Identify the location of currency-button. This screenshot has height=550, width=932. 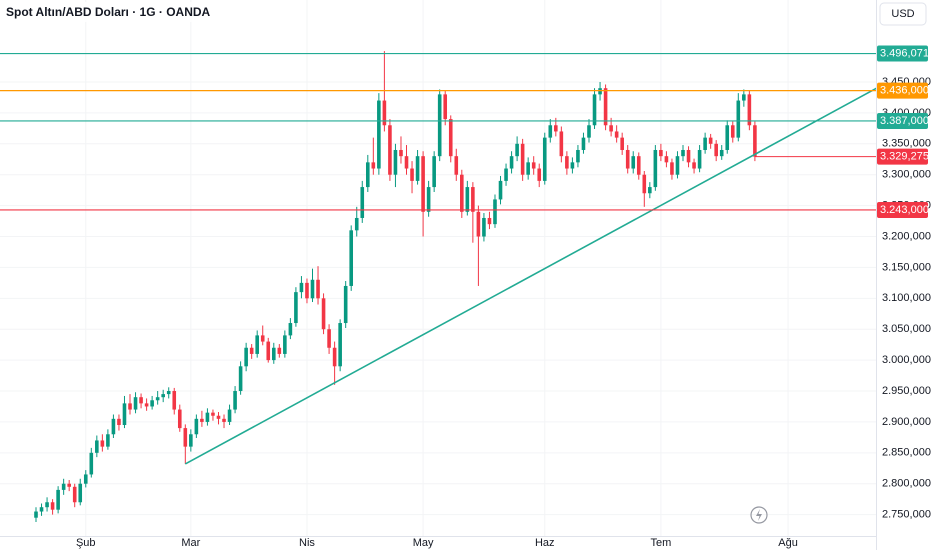
(903, 14).